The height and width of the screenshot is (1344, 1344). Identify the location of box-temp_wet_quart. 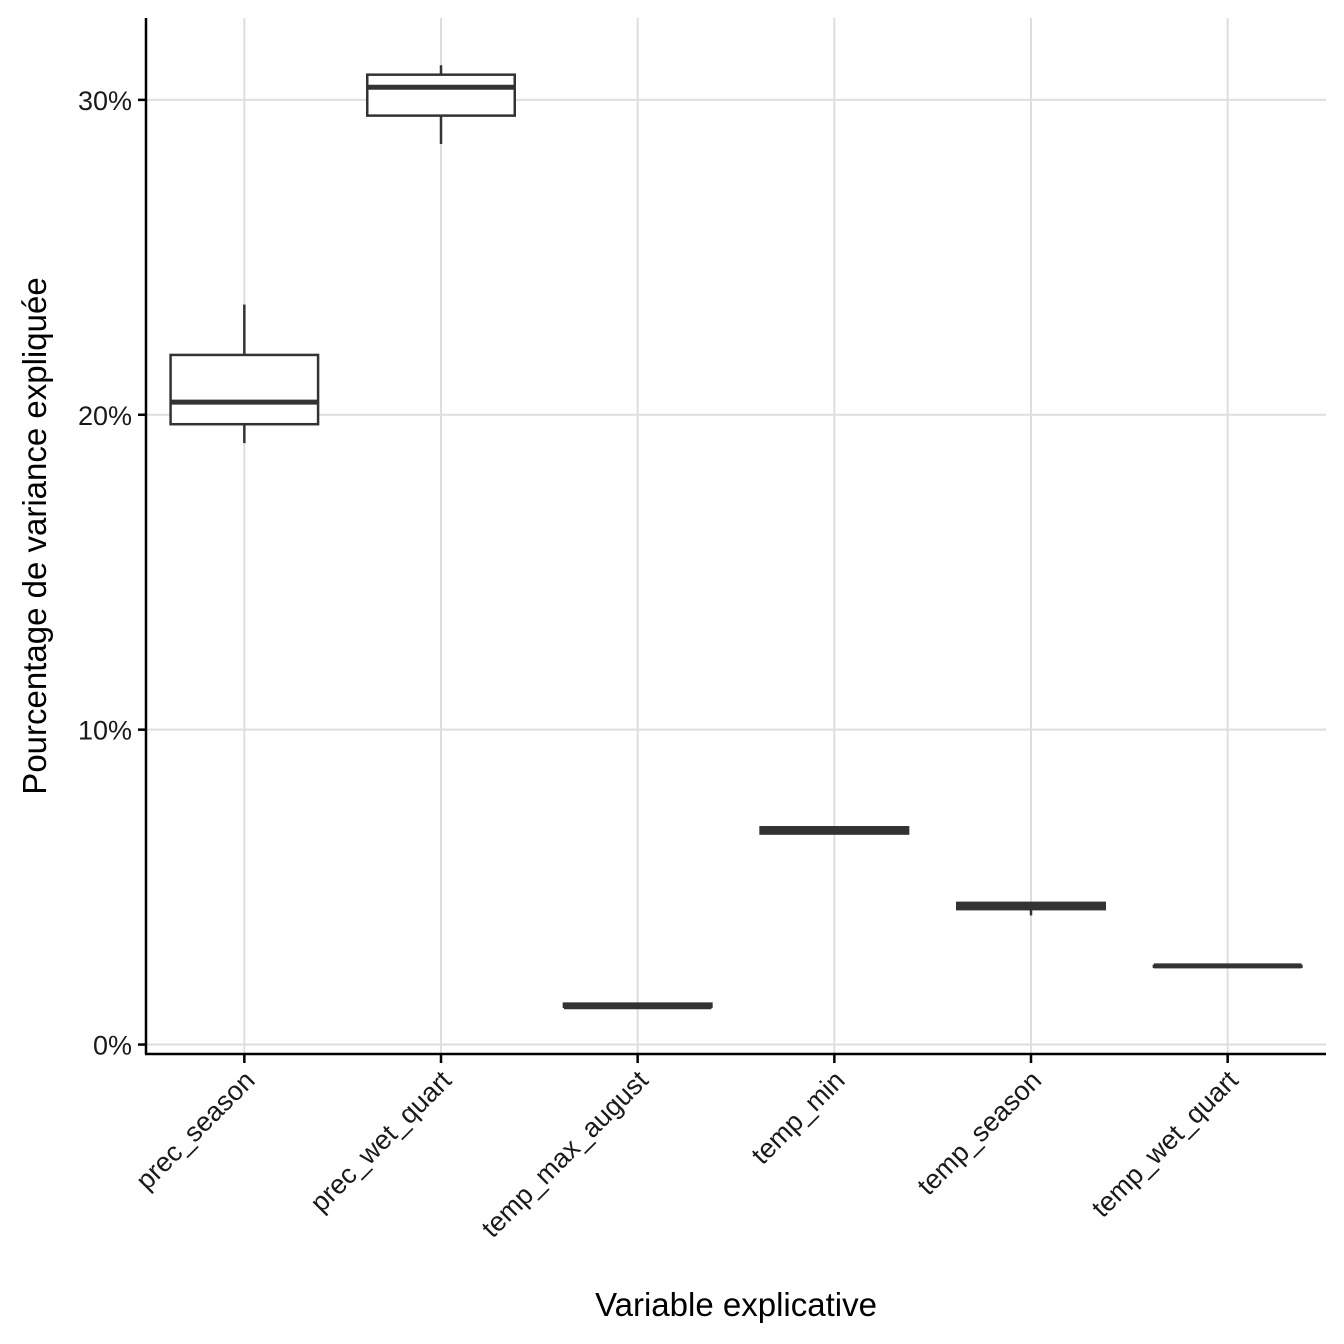
(1227, 966).